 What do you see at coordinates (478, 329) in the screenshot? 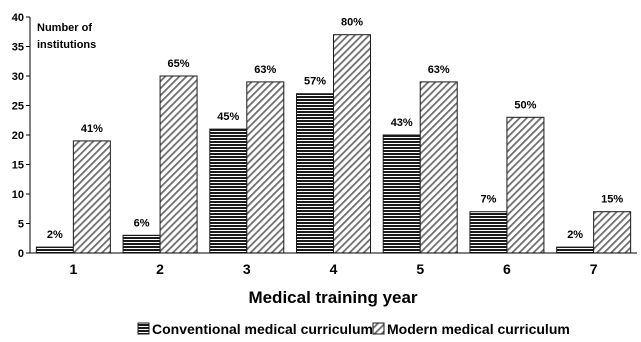
I see `legend-label-modern: Modern medical curriculum` at bounding box center [478, 329].